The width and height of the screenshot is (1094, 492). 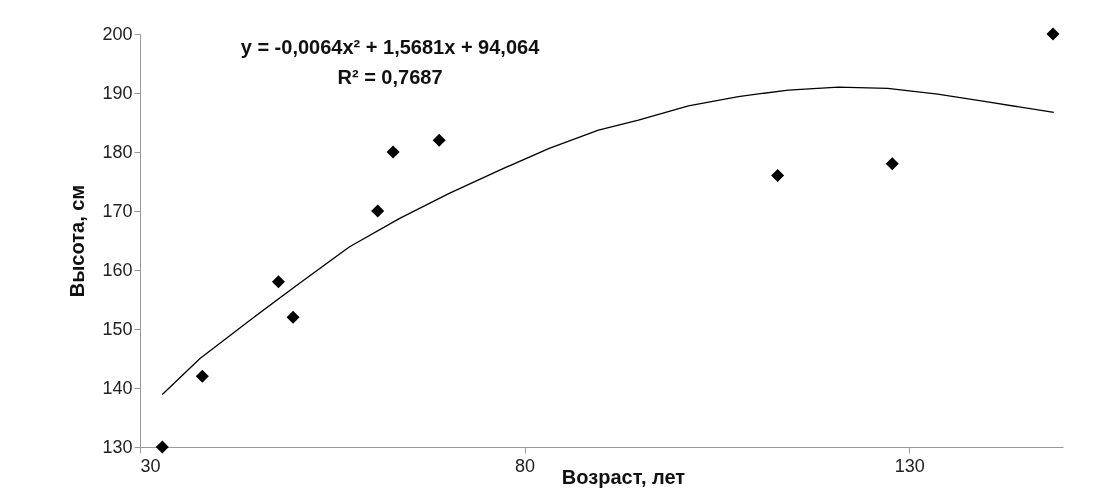 What do you see at coordinates (150, 465) in the screenshot?
I see `x-tick-label: 30` at bounding box center [150, 465].